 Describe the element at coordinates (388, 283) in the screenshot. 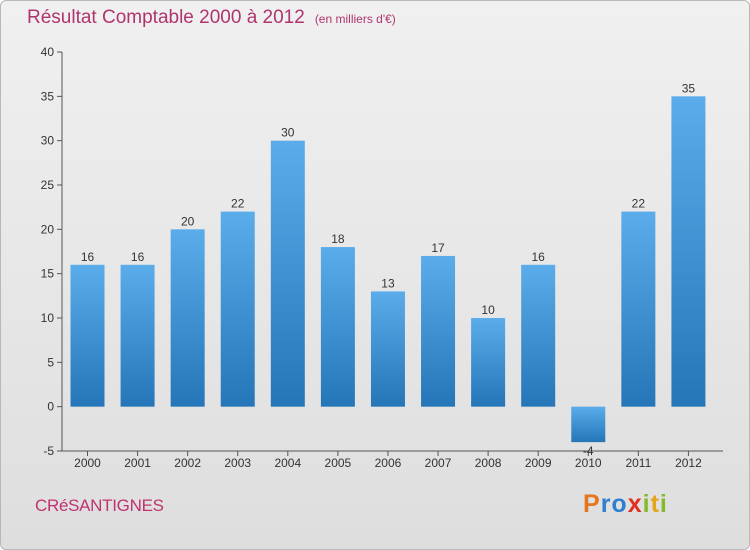

I see `bar-value-label: 13` at that location.